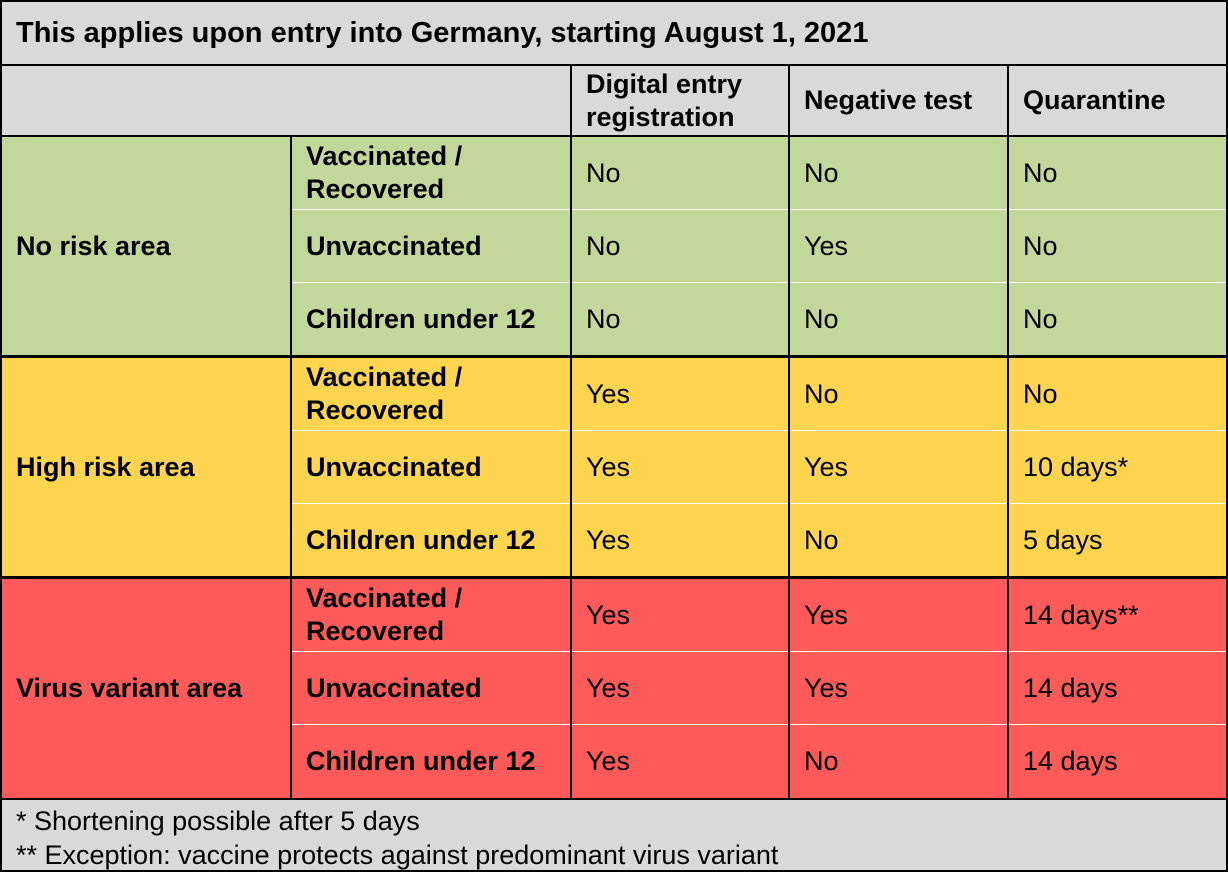 This screenshot has width=1228, height=872. Describe the element at coordinates (146, 467) in the screenshot. I see `group-label-high-risk: High risk area` at that location.